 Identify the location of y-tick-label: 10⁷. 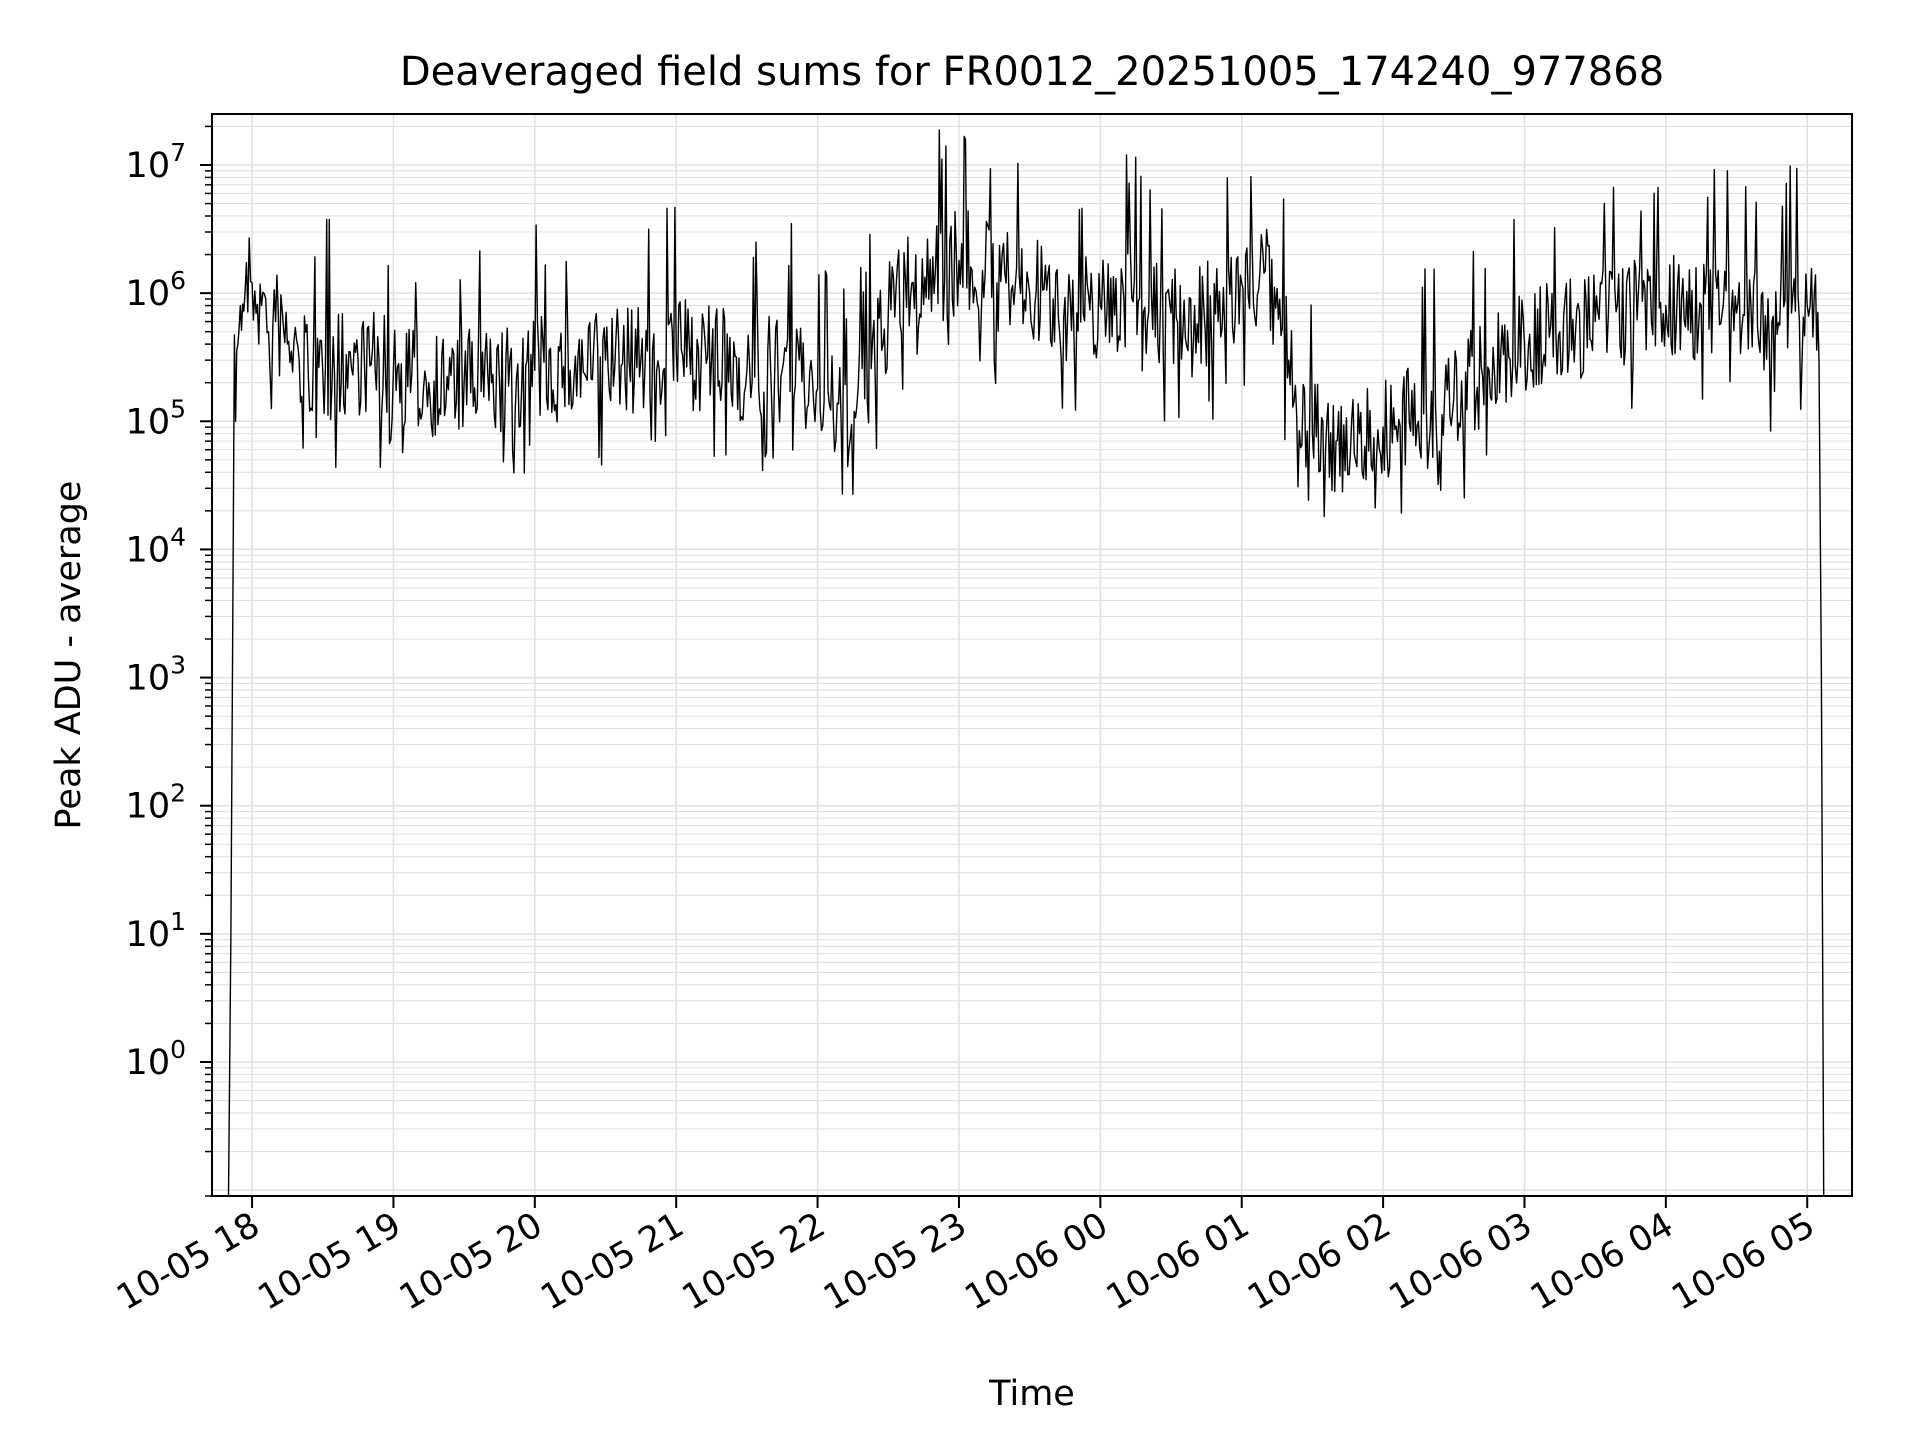
(156, 162).